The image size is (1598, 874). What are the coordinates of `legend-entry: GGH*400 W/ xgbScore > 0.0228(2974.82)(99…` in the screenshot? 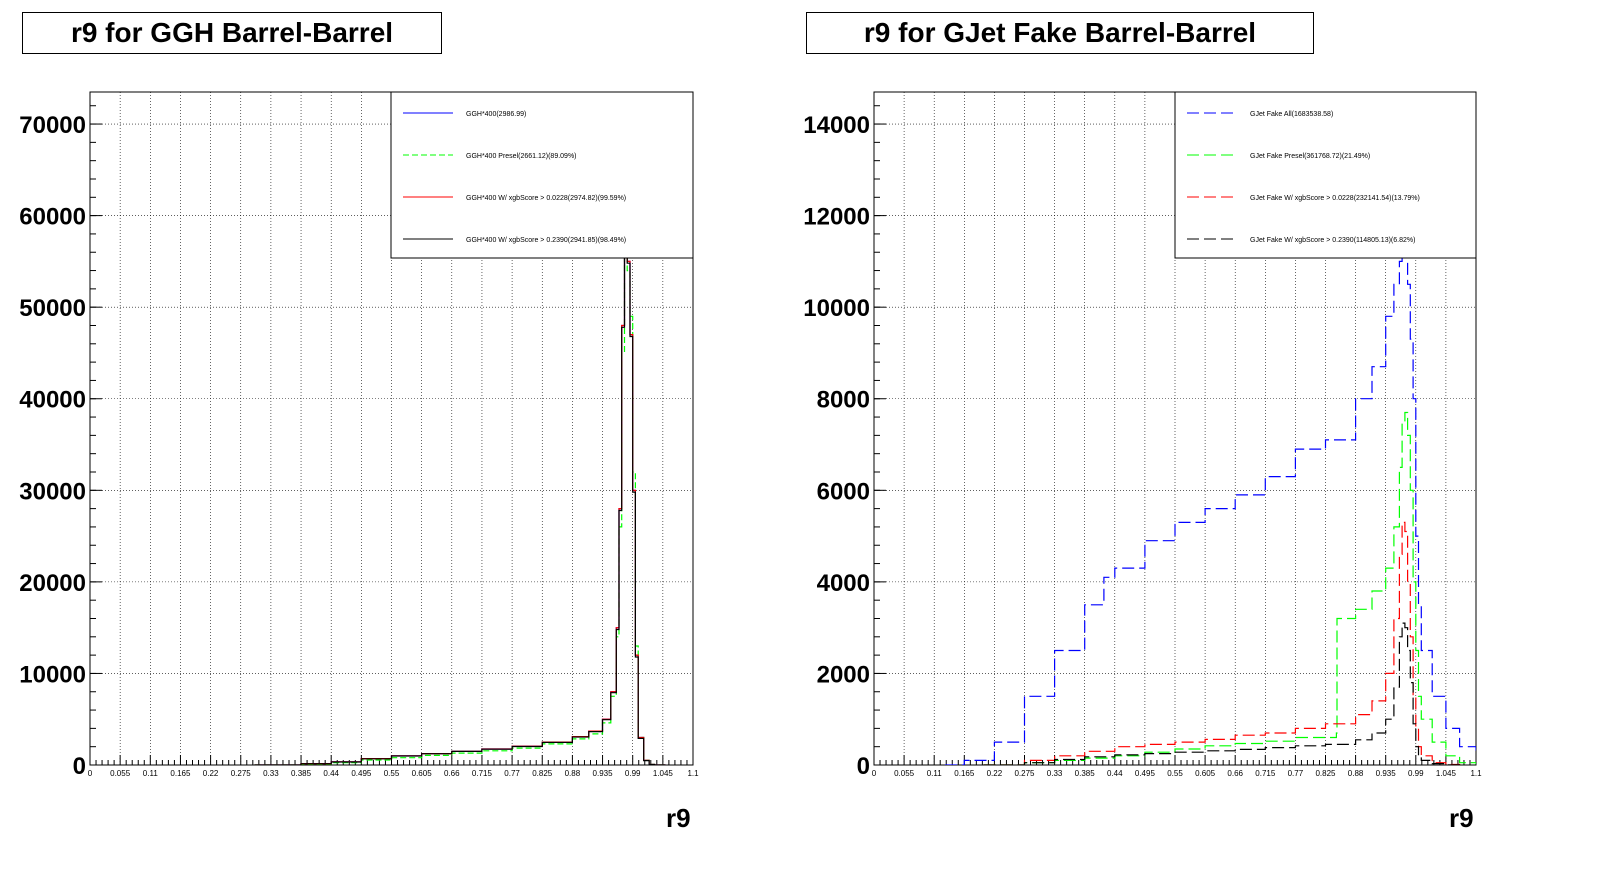 It's located at (546, 198).